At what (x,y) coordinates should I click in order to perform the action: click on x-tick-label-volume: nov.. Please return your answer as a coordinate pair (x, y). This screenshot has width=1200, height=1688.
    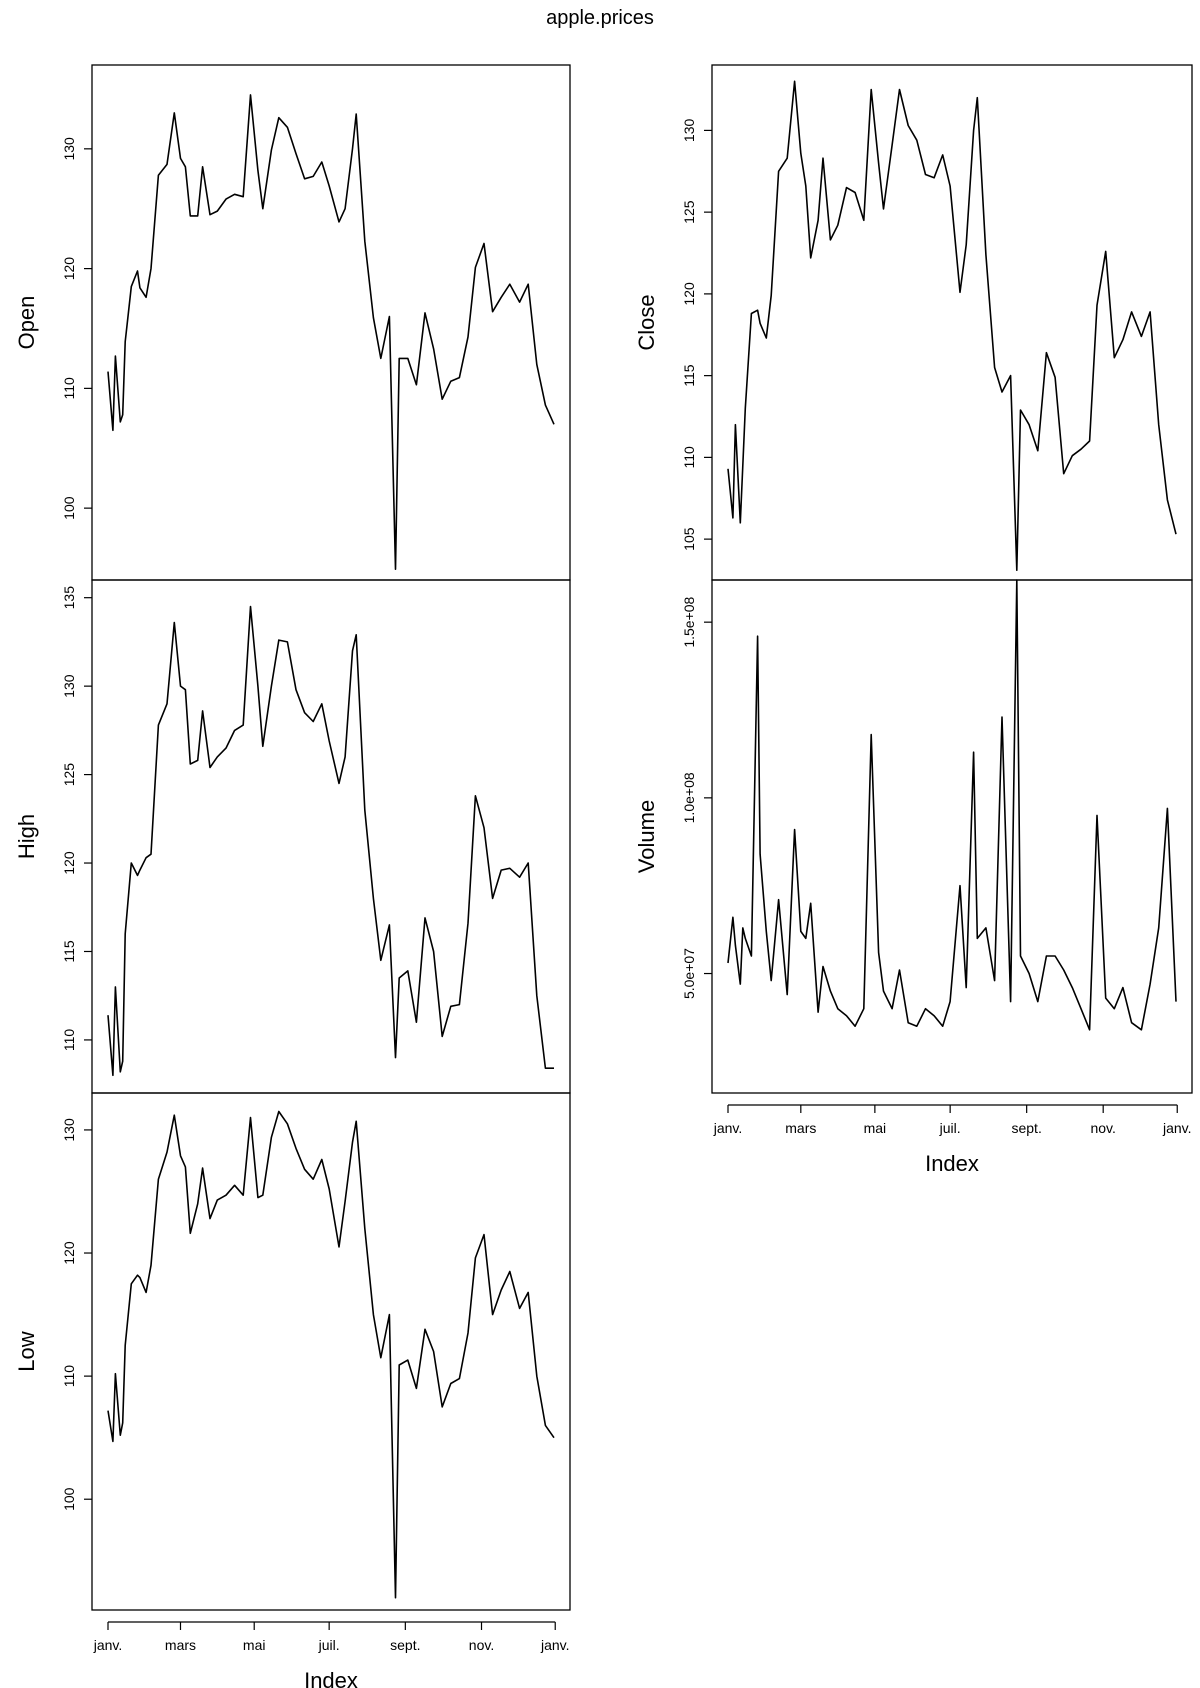
    Looking at the image, I should click on (1102, 1128).